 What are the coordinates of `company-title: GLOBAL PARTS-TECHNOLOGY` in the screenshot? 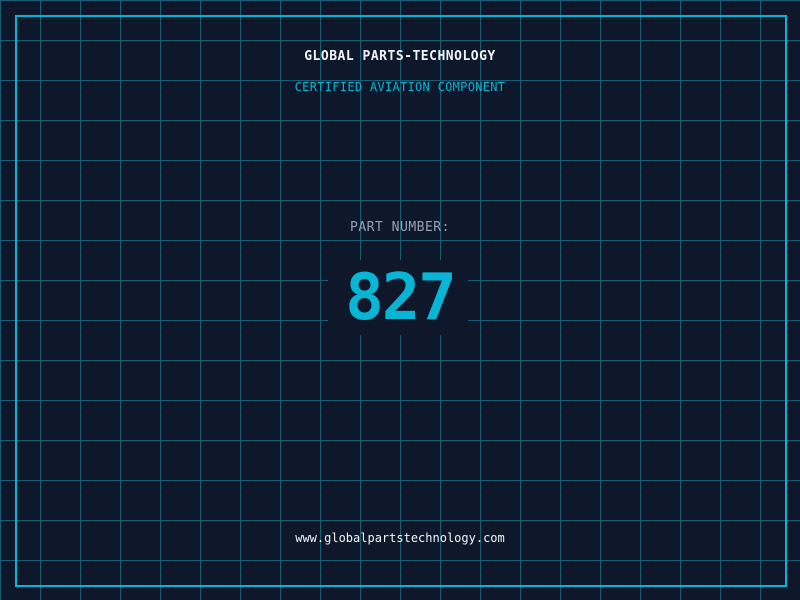 It's located at (400, 56).